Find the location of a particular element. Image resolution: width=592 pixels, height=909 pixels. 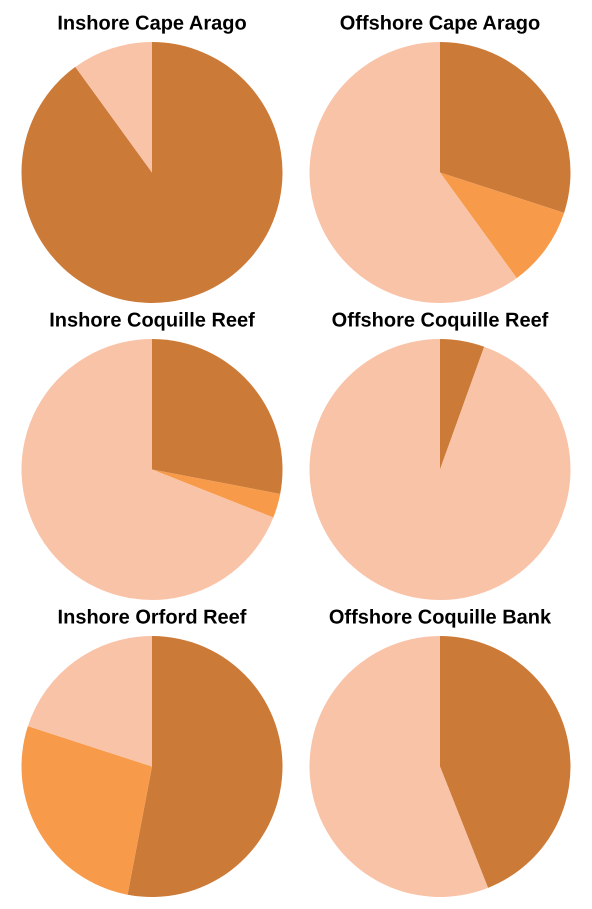

chart-title: Offshore Coquille Bank is located at coordinates (440, 617).